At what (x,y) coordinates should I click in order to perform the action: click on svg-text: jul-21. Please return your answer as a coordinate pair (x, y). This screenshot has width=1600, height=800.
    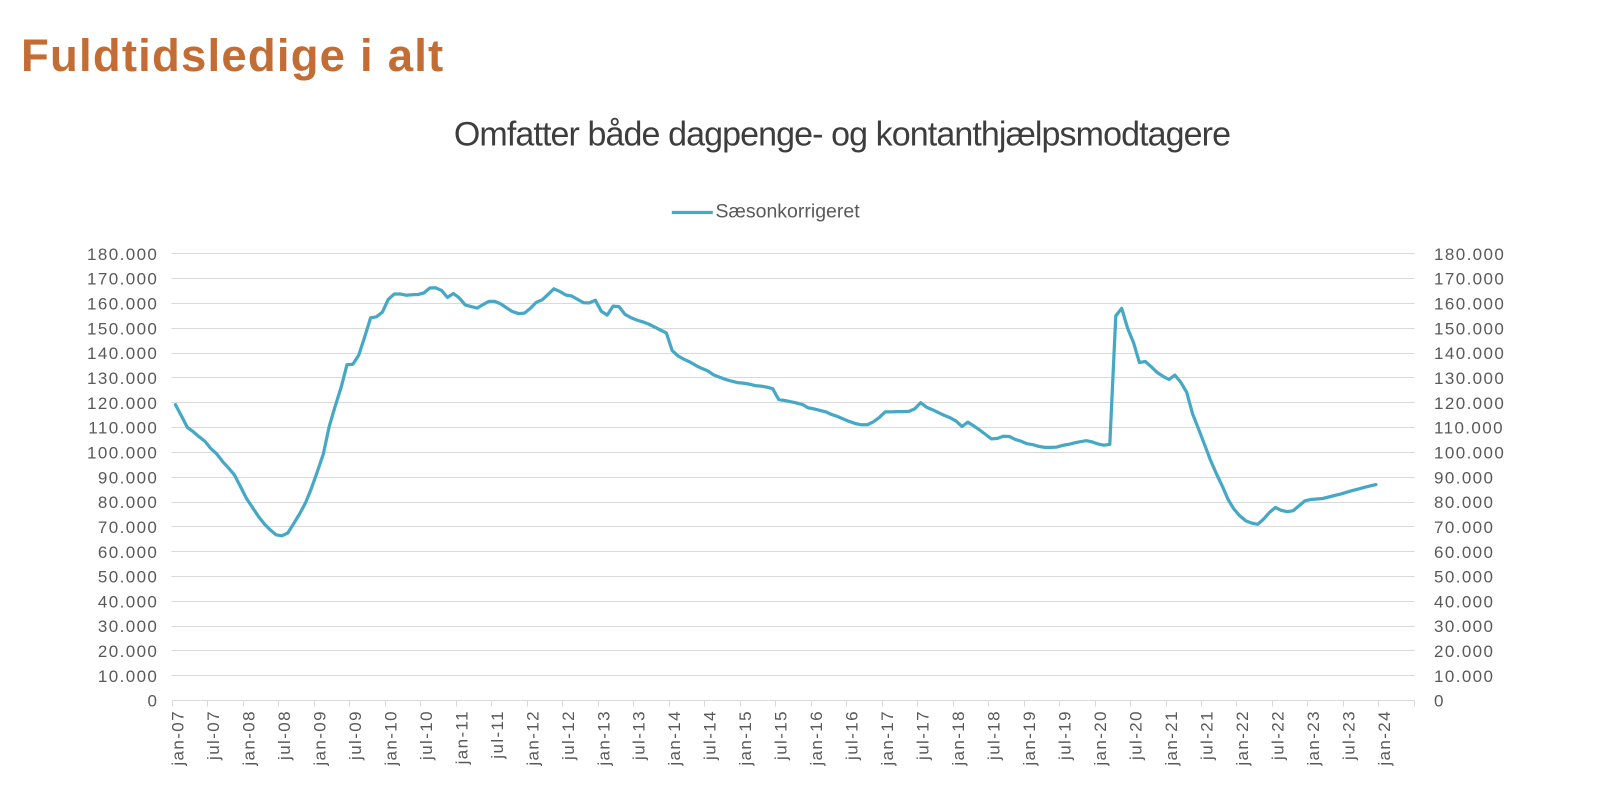
    Looking at the image, I should click on (1207, 735).